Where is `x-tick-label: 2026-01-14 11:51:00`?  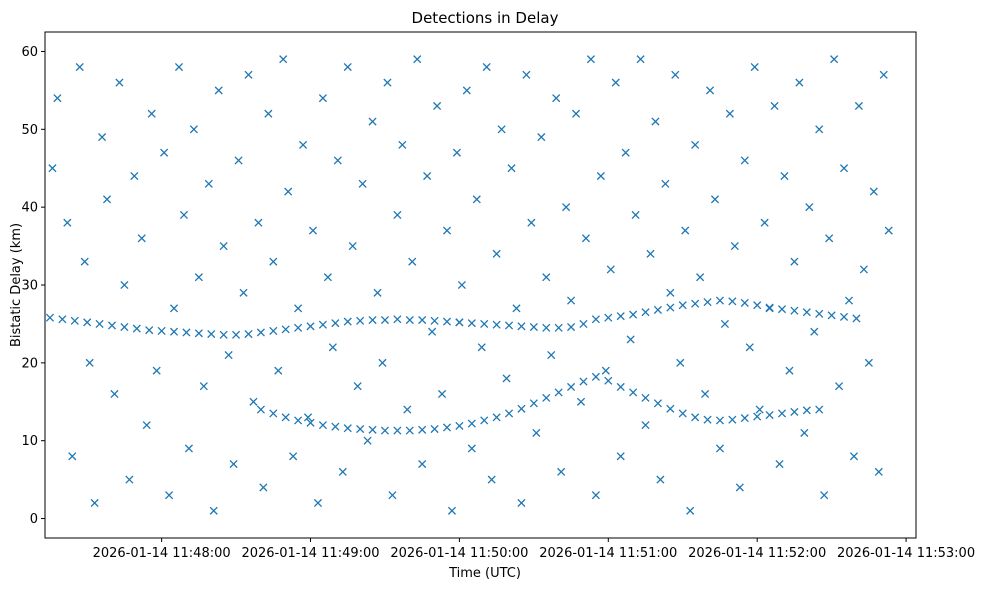 x-tick-label: 2026-01-14 11:51:00 is located at coordinates (608, 553).